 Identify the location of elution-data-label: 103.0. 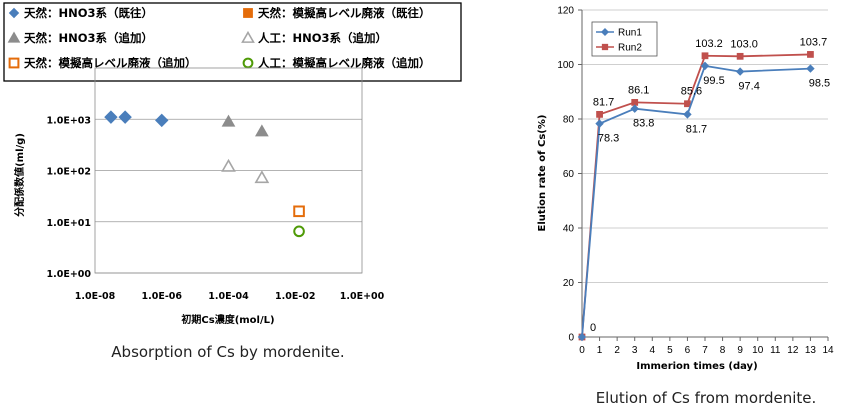
(744, 44).